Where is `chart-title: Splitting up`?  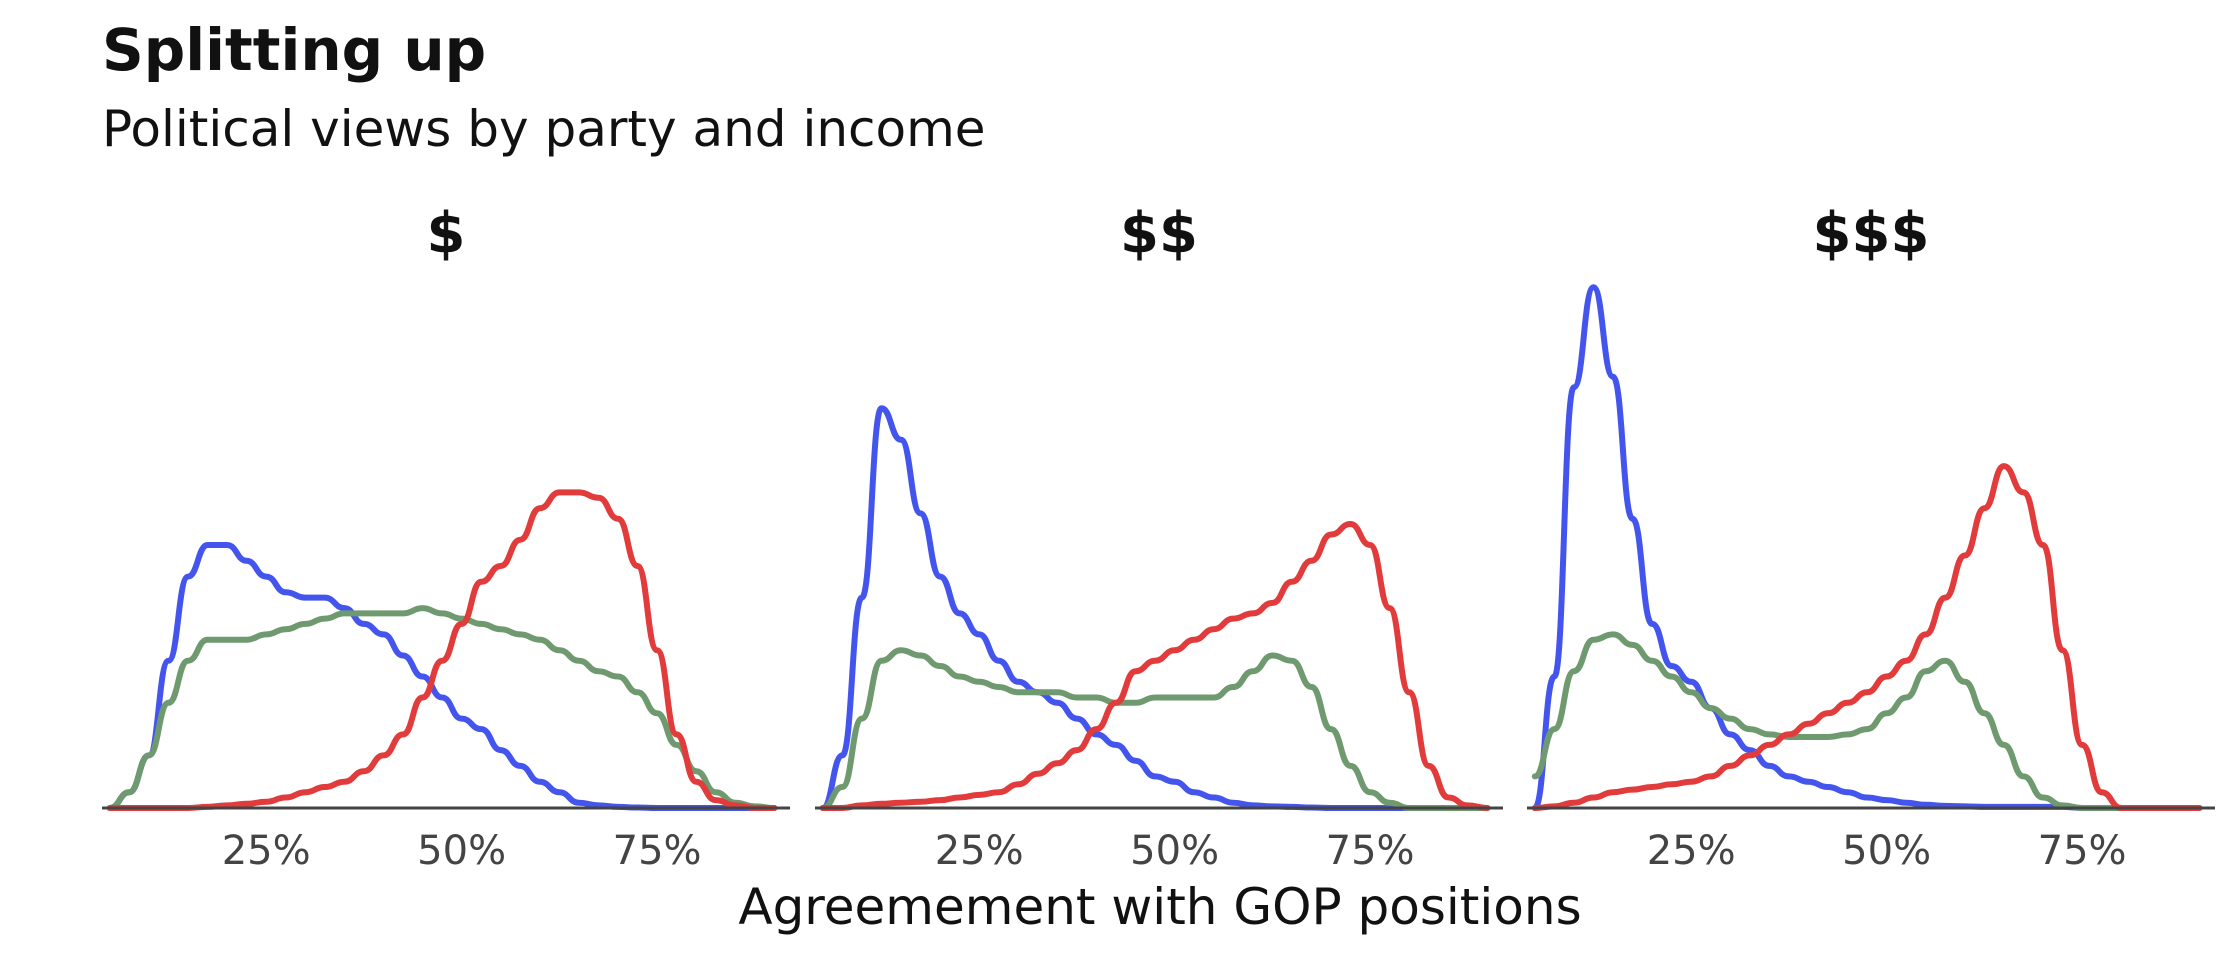
chart-title: Splitting up is located at coordinates (294, 50).